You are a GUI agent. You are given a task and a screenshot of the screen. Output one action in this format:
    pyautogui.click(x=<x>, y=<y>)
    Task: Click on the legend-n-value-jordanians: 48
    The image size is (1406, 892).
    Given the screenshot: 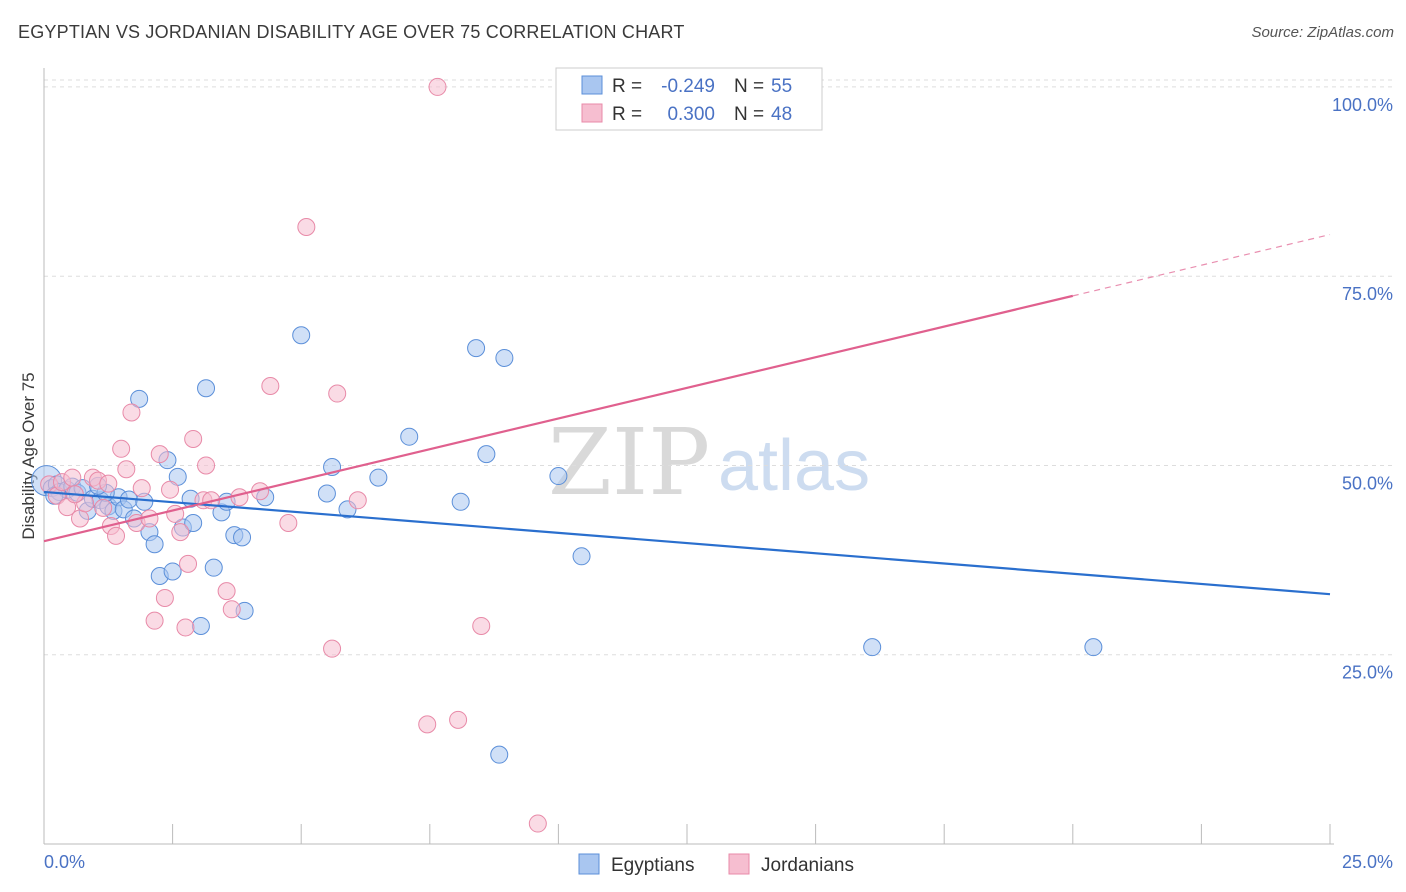 What is the action you would take?
    pyautogui.click(x=781, y=114)
    